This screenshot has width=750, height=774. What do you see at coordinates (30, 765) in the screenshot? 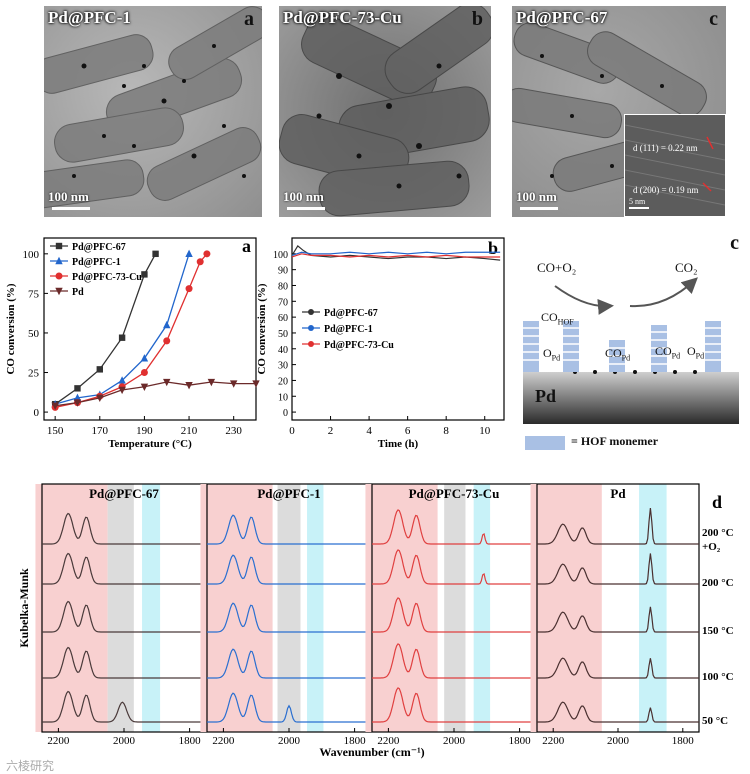
I see `watermark: 六棱研究` at bounding box center [30, 765].